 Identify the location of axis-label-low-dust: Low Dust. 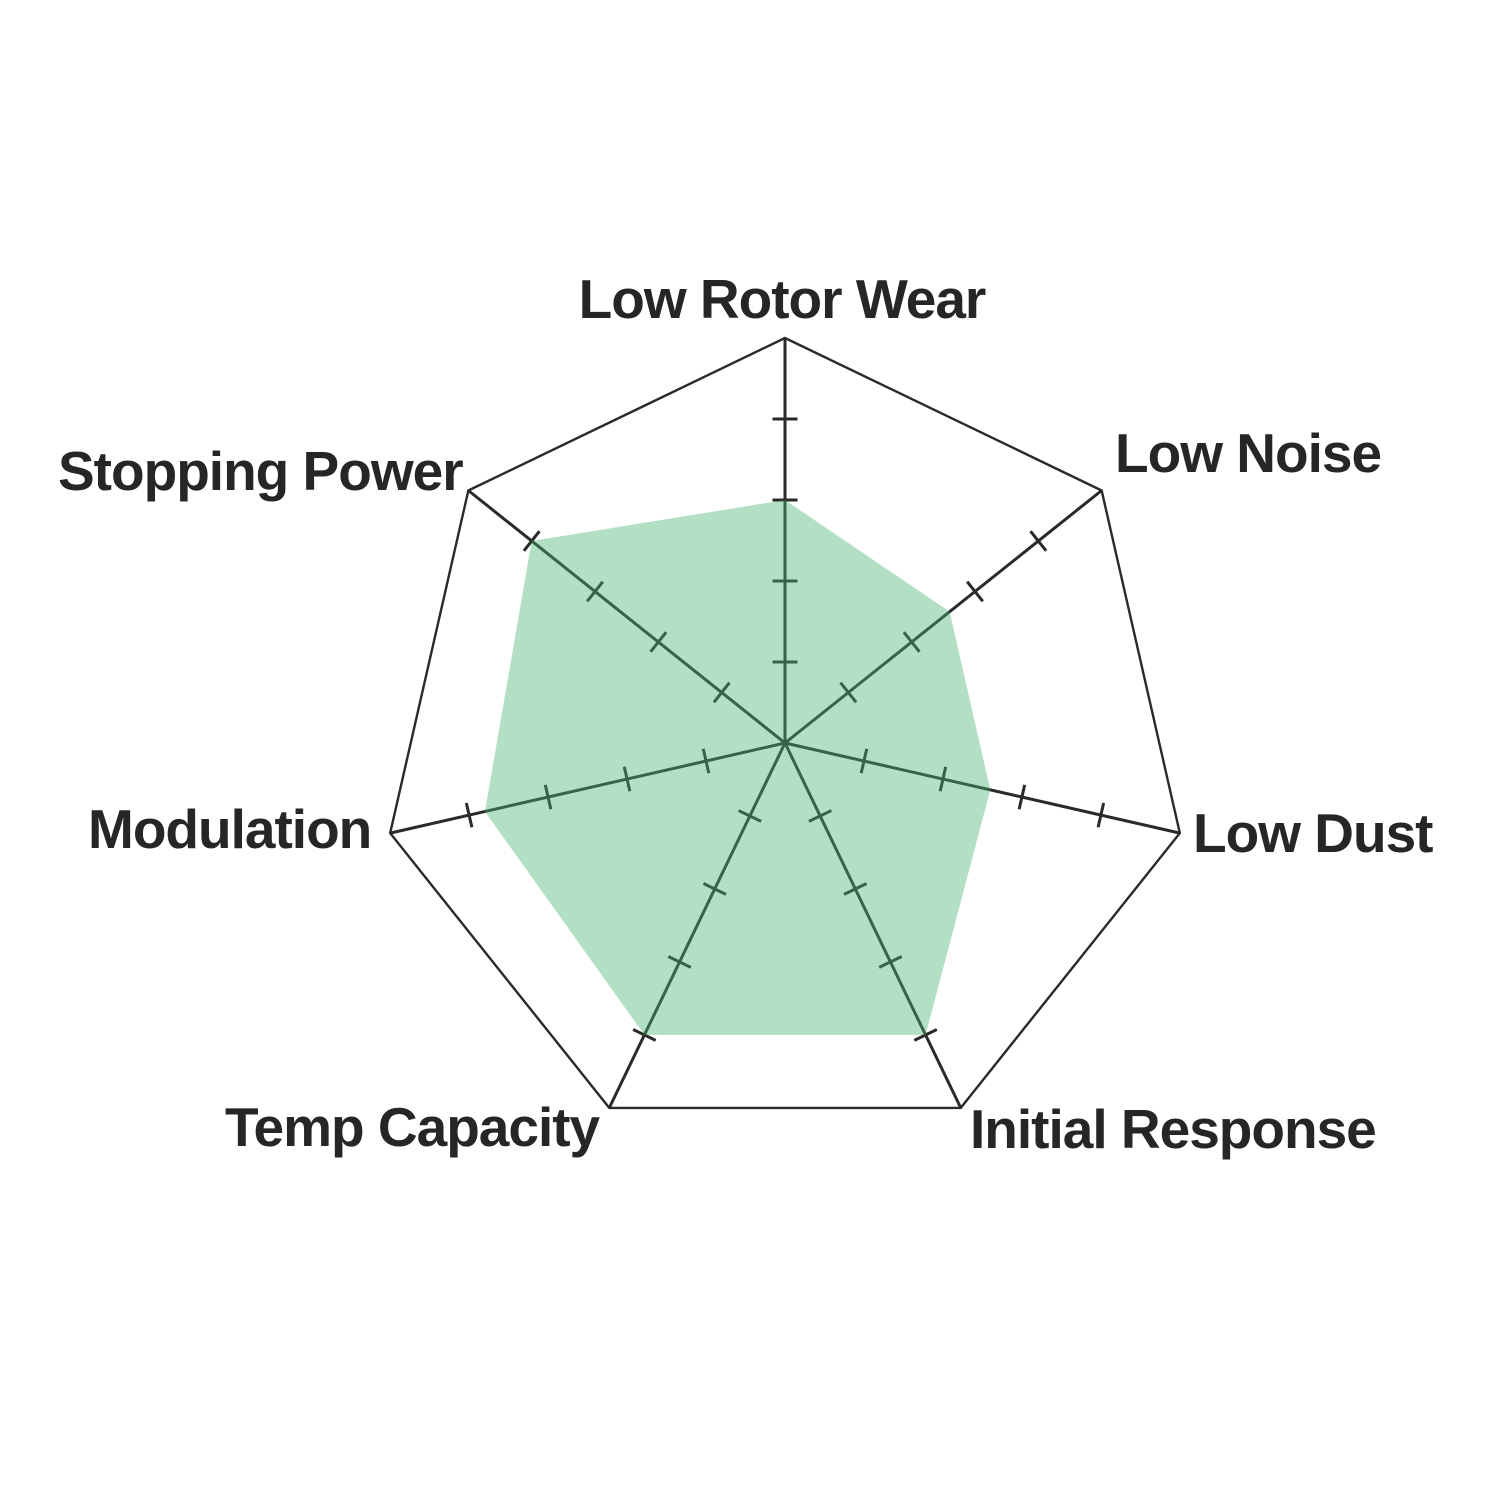
(1313, 833).